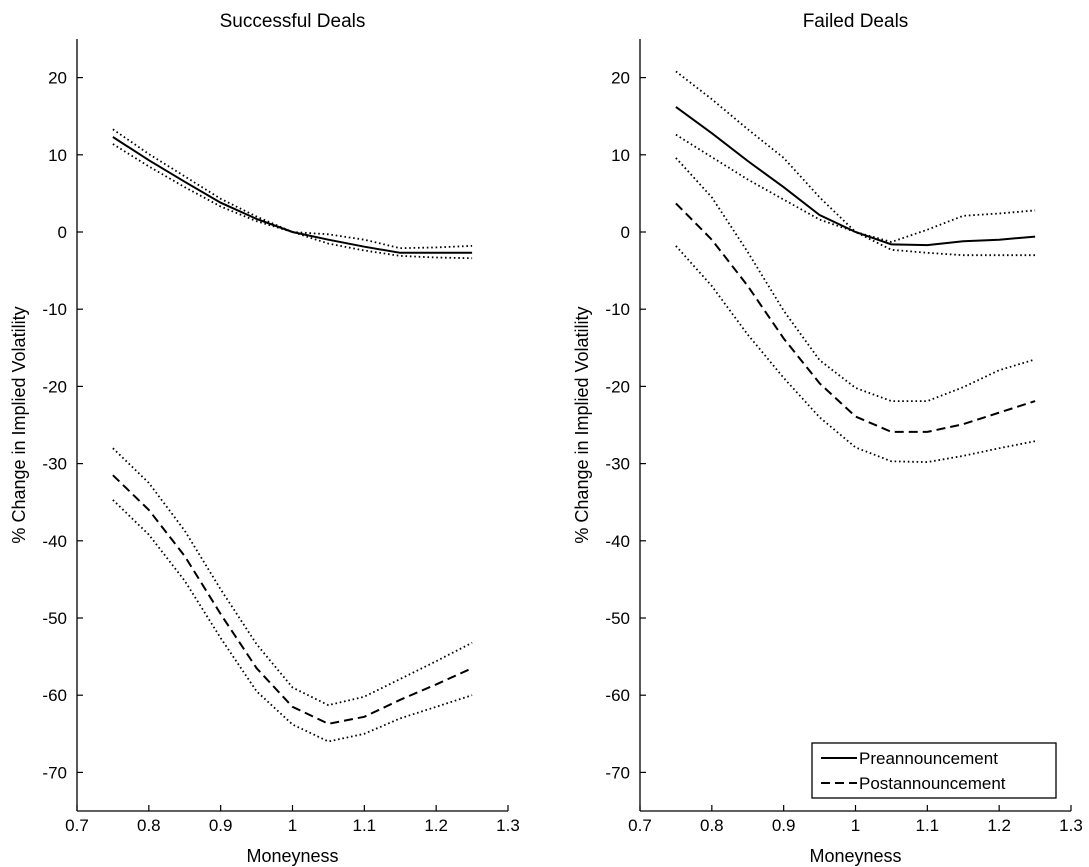  I want to click on legend-box, so click(934, 770).